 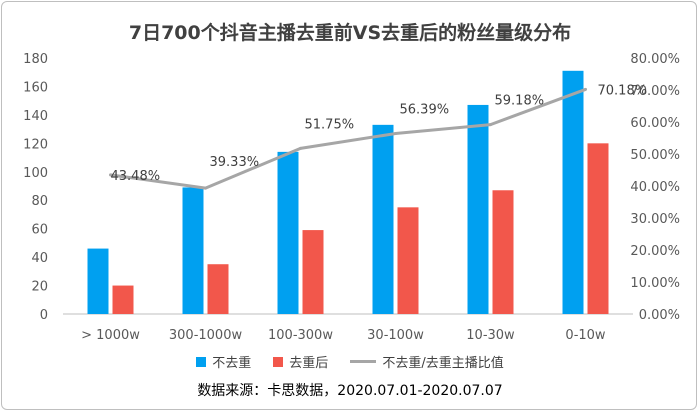 What do you see at coordinates (655, 91) in the screenshot?
I see `y-right-tick-label: 70.00%` at bounding box center [655, 91].